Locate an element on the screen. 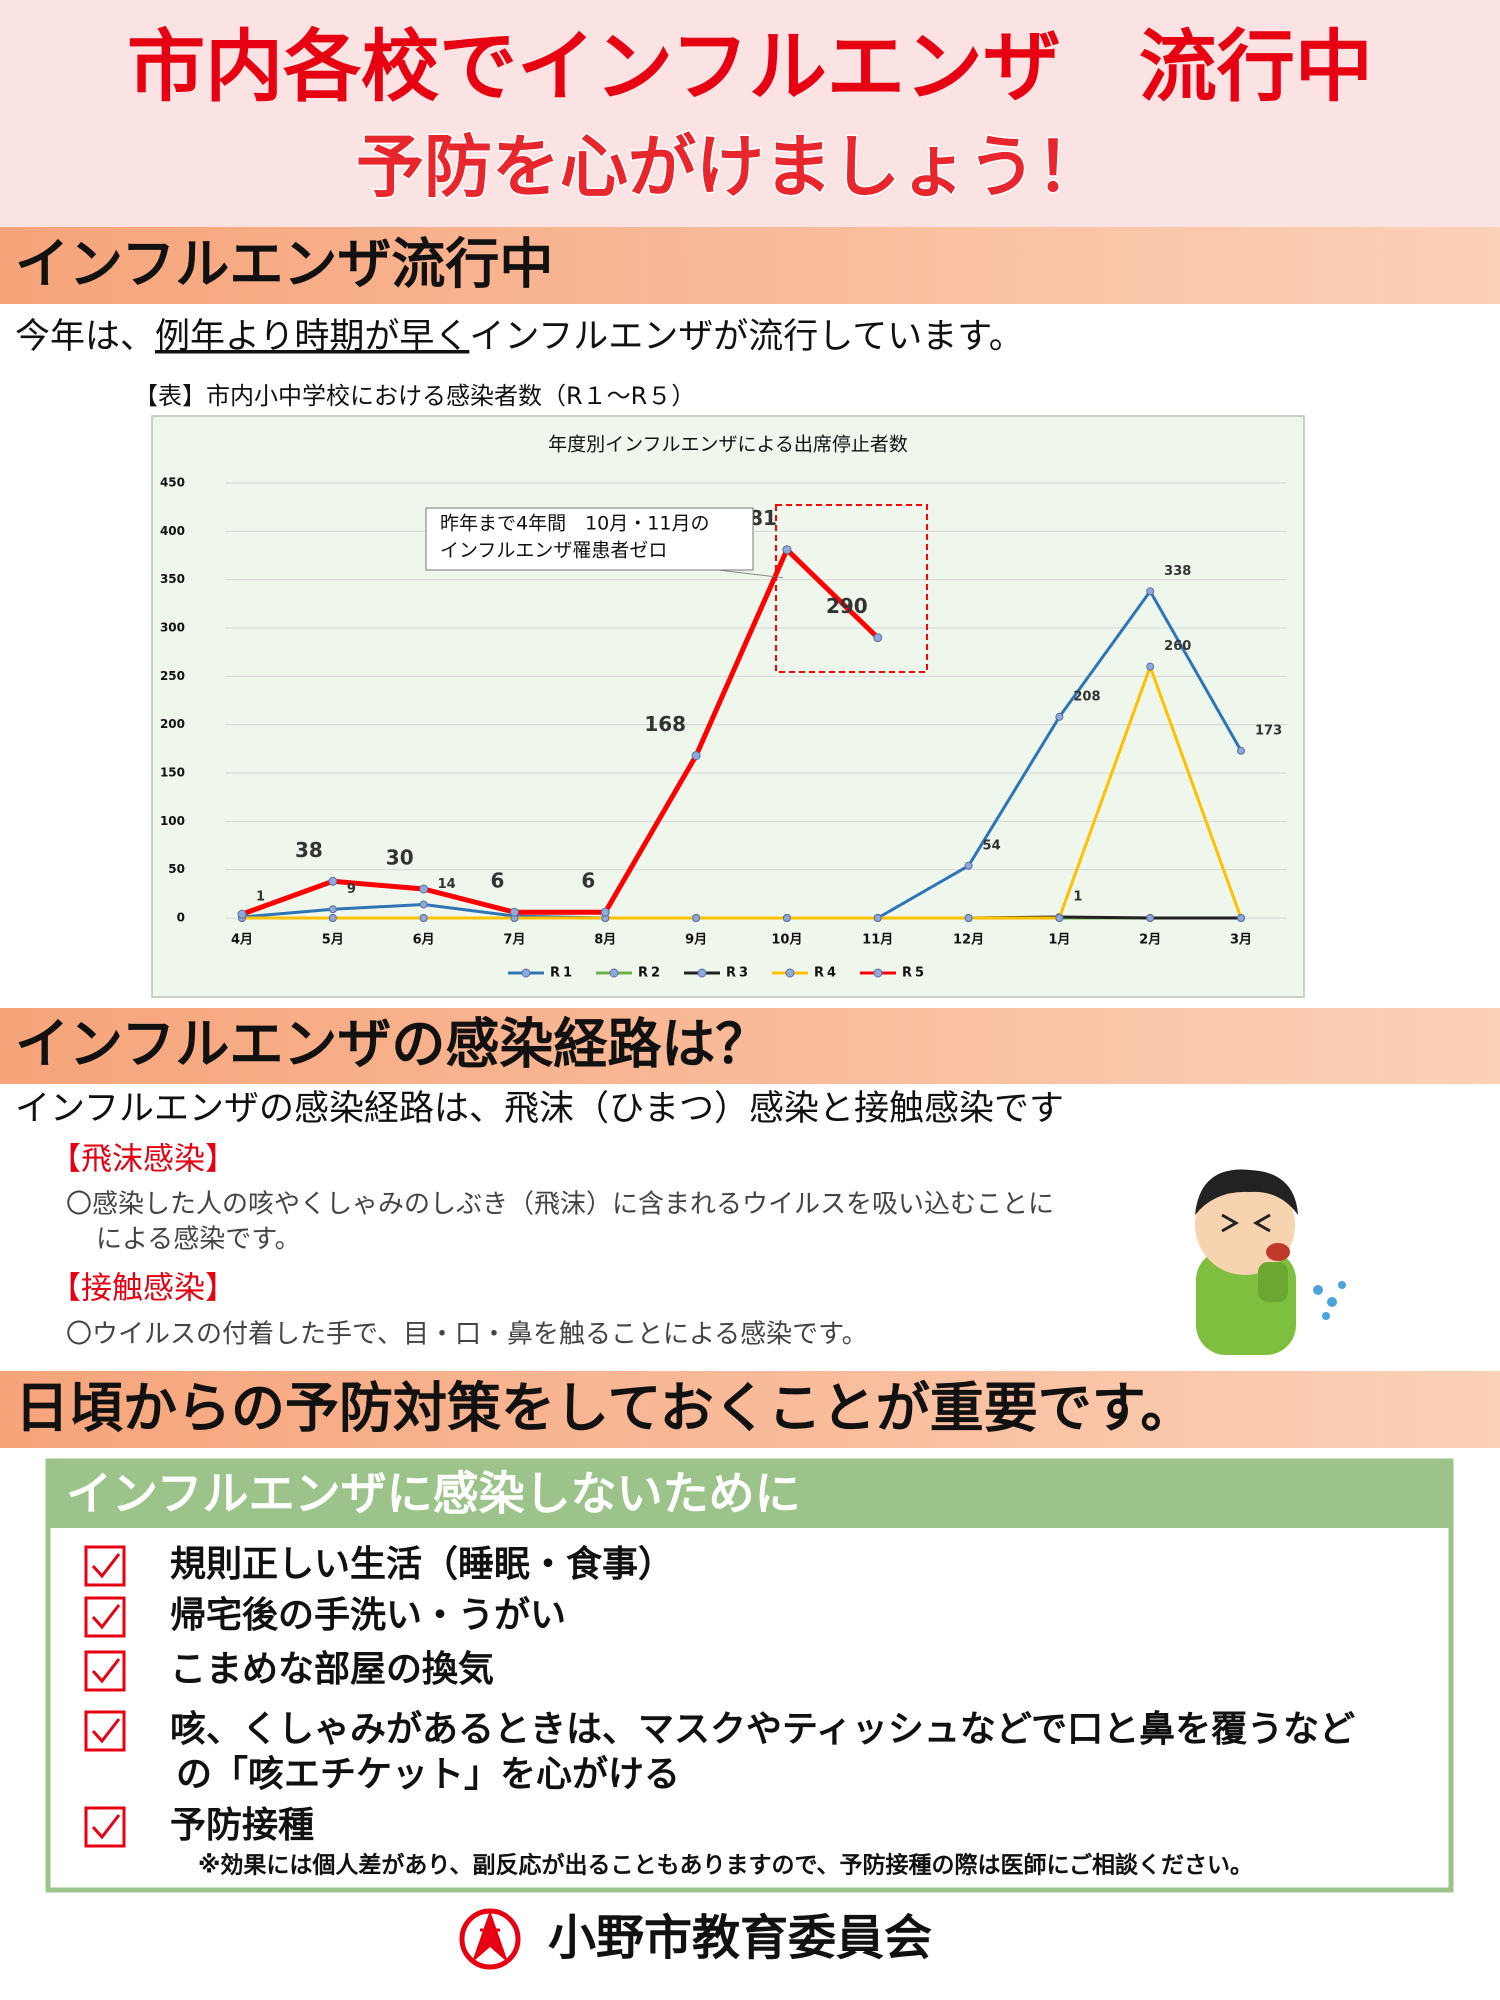  y-tick-label: 200 is located at coordinates (172, 724).